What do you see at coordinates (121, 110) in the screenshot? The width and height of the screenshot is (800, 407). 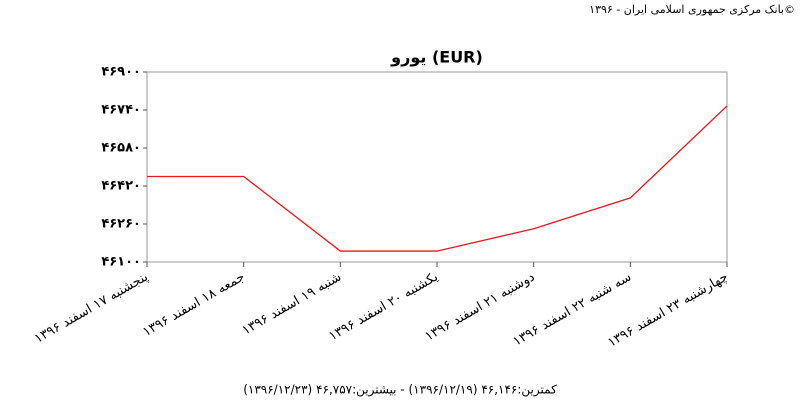 I see `y-tick-label: ۴۶۷۴۰` at bounding box center [121, 110].